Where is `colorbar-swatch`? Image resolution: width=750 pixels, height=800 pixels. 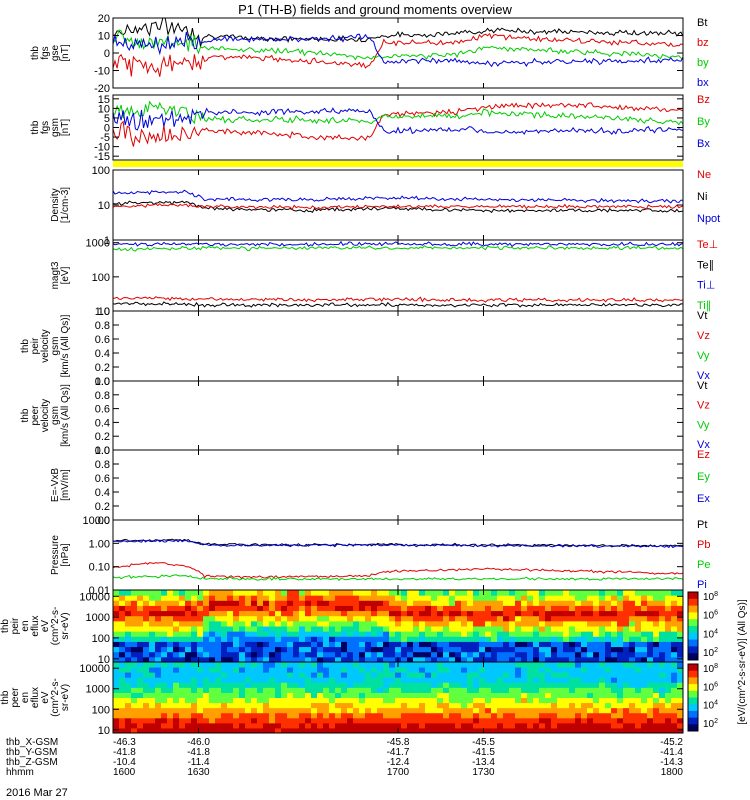 colorbar-swatch is located at coordinates (693, 616).